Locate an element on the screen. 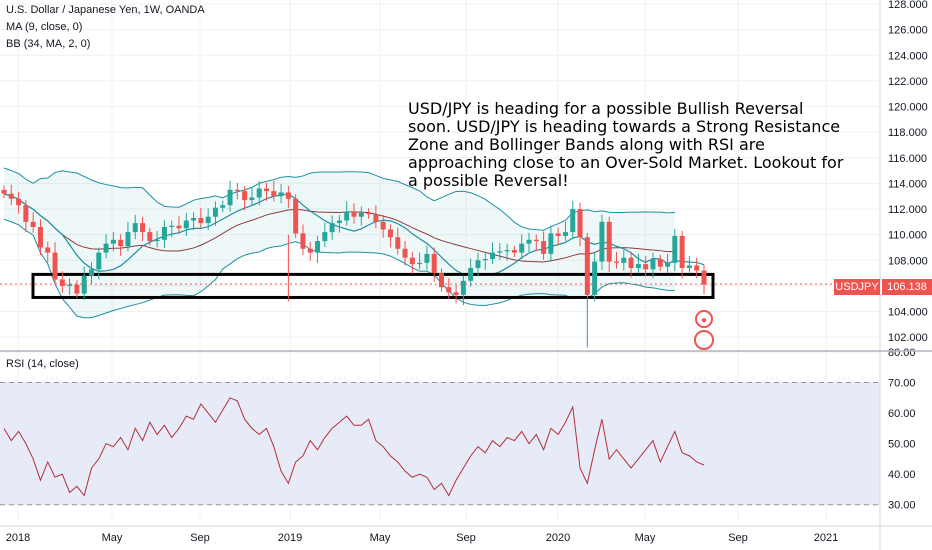 This screenshot has height=550, width=932. price-tick-label: 114.000 is located at coordinates (907, 184).